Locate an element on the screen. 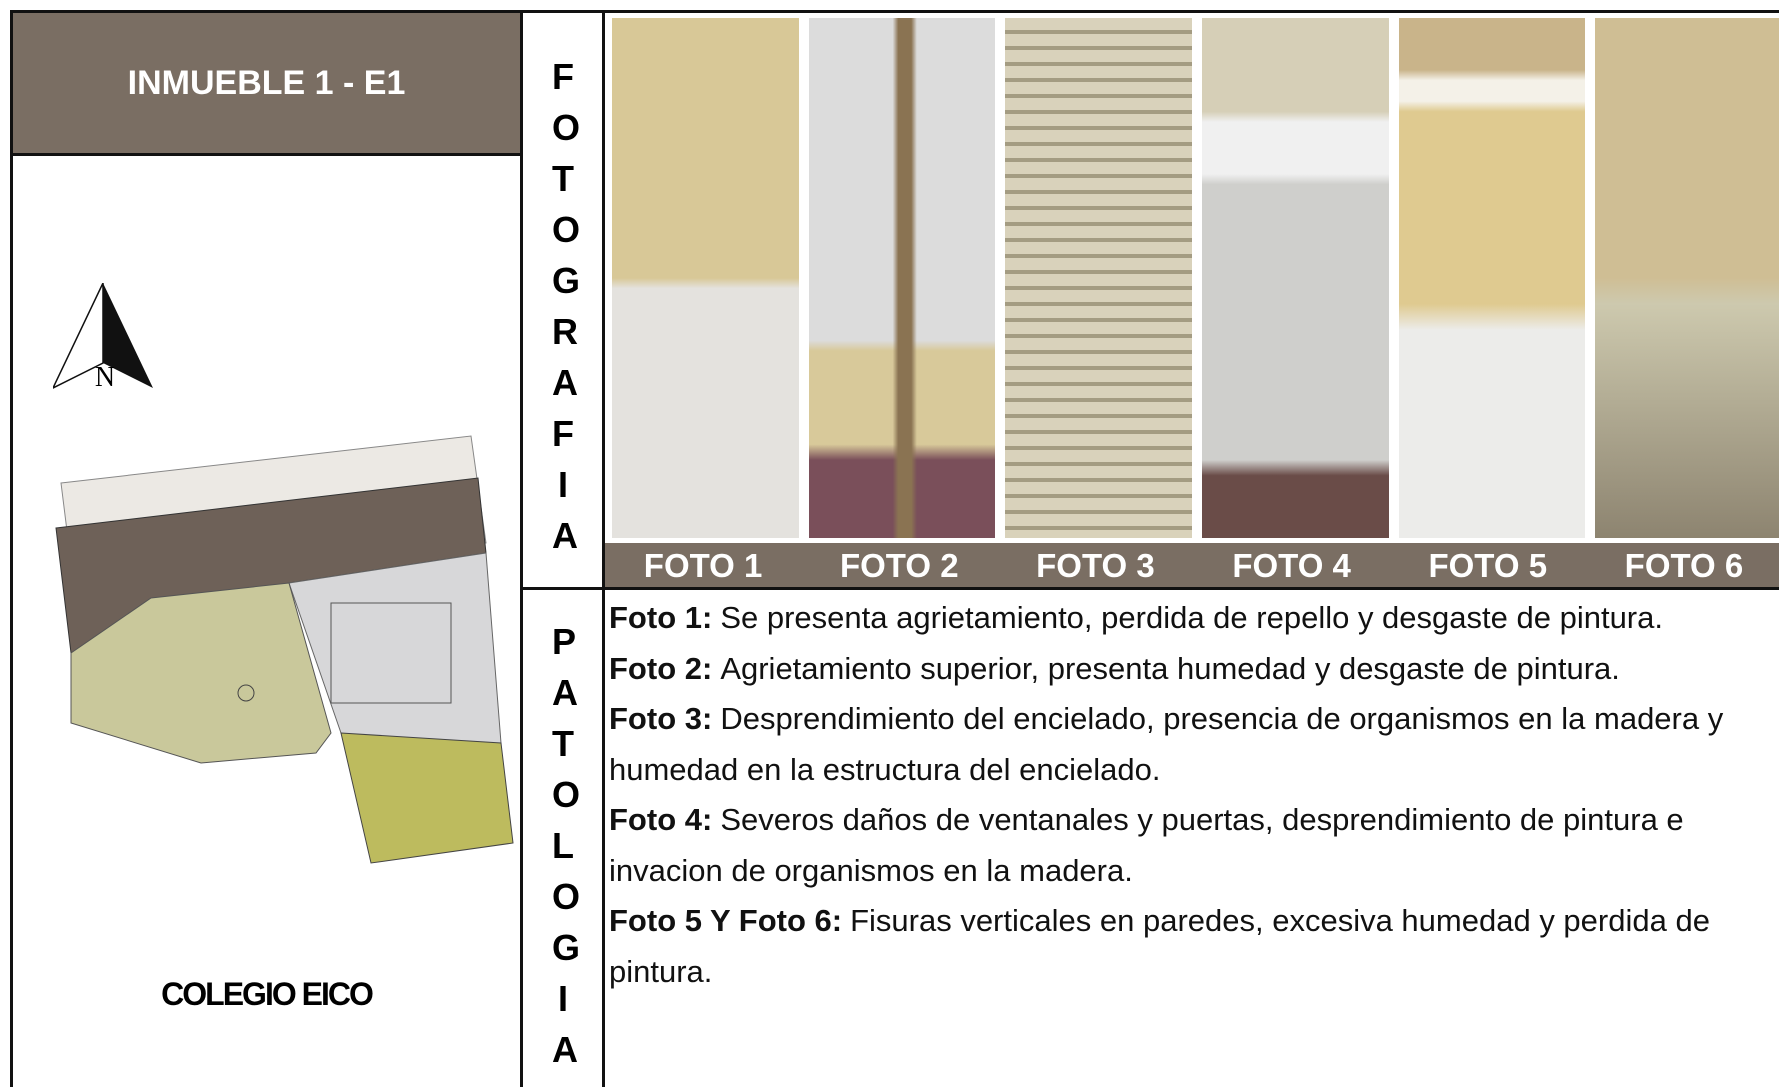 This screenshot has width=1779, height=1087. north-arrow: N is located at coordinates (103, 338).